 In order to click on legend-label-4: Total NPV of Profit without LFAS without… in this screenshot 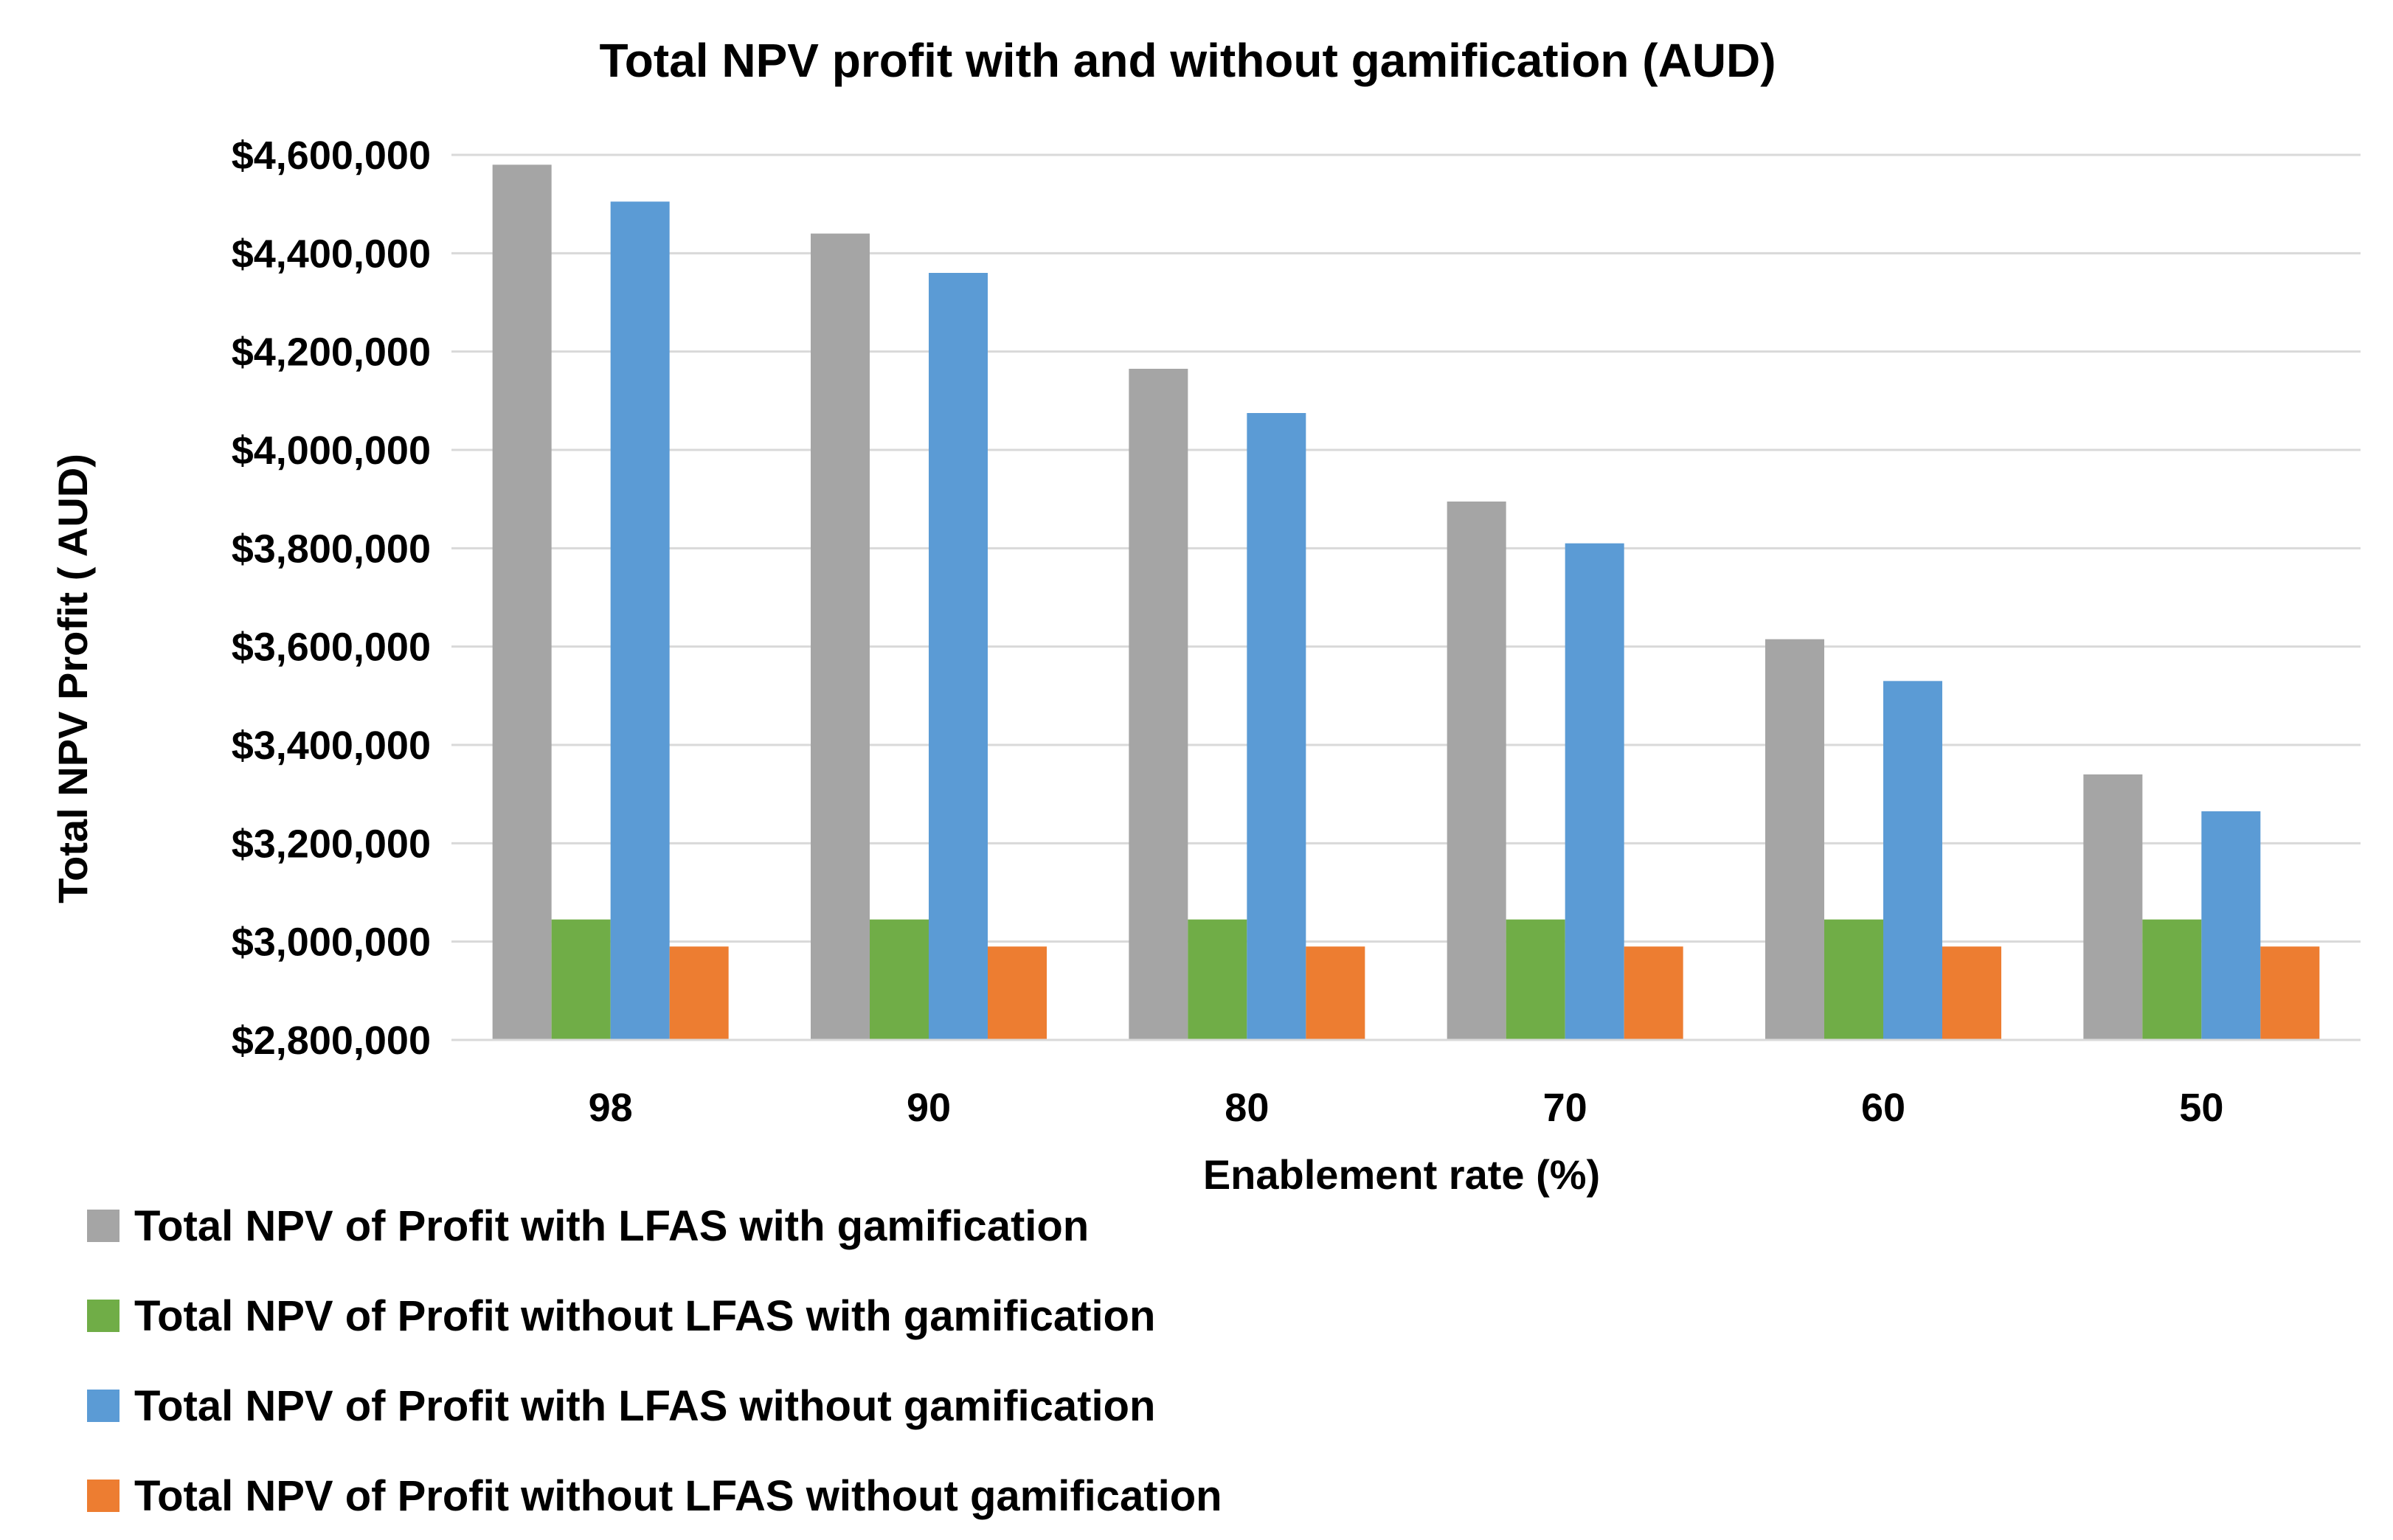, I will do `click(678, 1496)`.